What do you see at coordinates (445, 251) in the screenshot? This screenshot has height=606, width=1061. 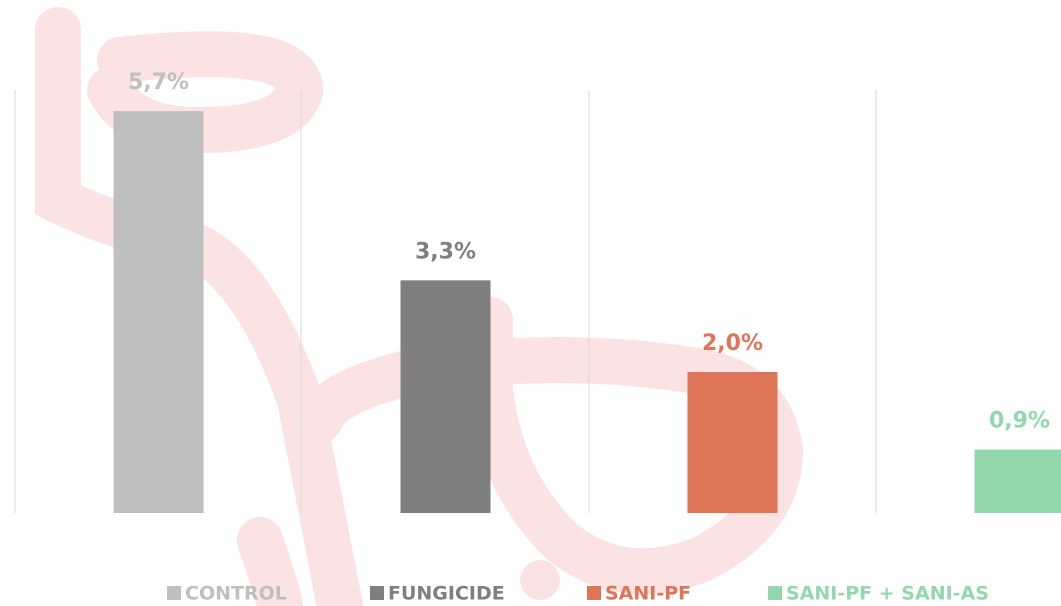 I see `value-label: 3,3%` at bounding box center [445, 251].